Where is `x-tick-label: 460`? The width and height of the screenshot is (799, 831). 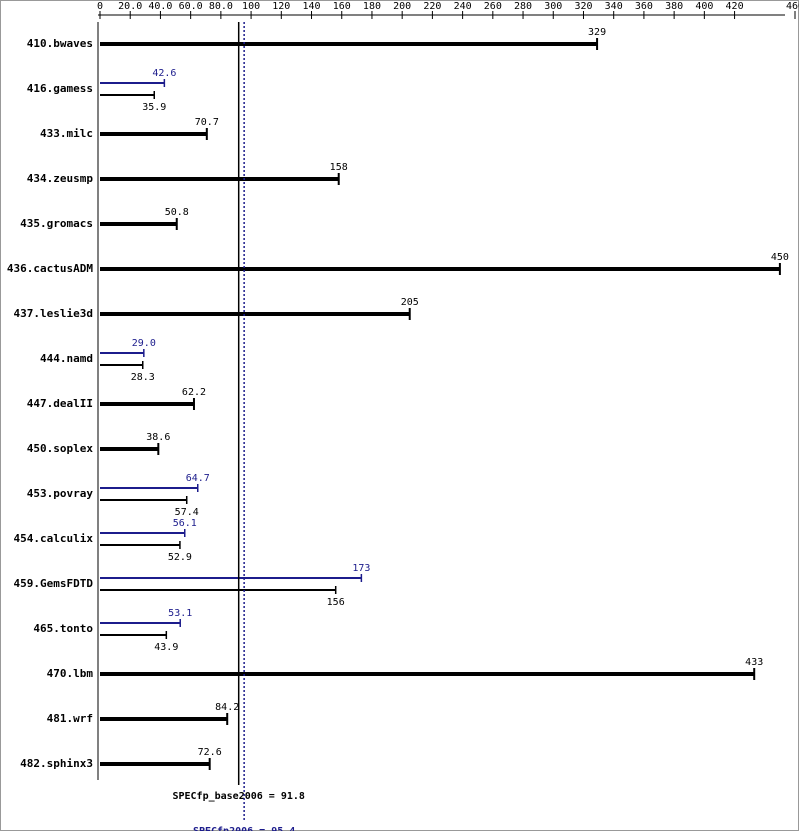 x-tick-label: 460 is located at coordinates (792, 6).